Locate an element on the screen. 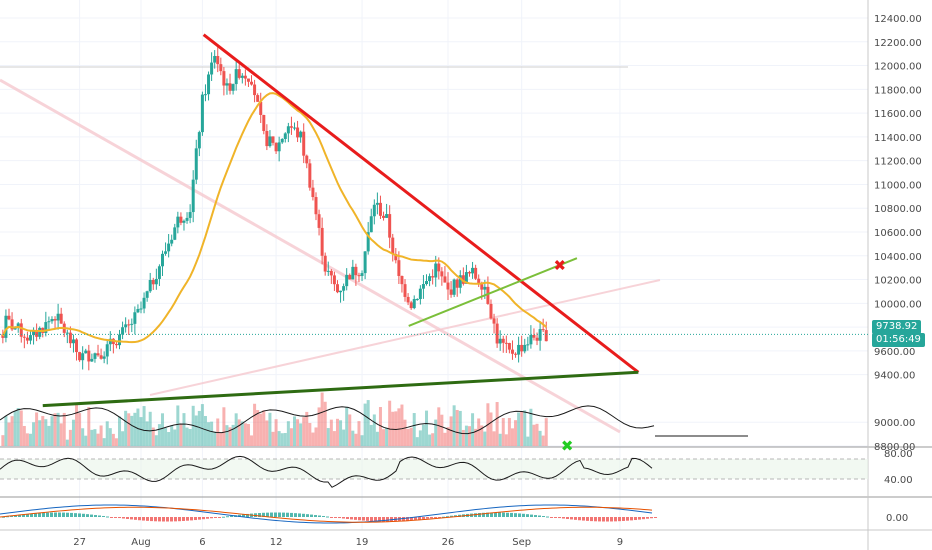 Image resolution: width=932 pixels, height=550 pixels. time-tick-label: Aug is located at coordinates (141, 542).